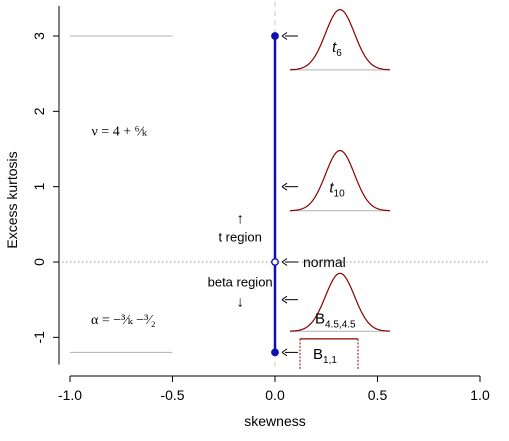 The image size is (509, 441). I want to click on inset-label: B4.5,4.5, so click(335, 320).